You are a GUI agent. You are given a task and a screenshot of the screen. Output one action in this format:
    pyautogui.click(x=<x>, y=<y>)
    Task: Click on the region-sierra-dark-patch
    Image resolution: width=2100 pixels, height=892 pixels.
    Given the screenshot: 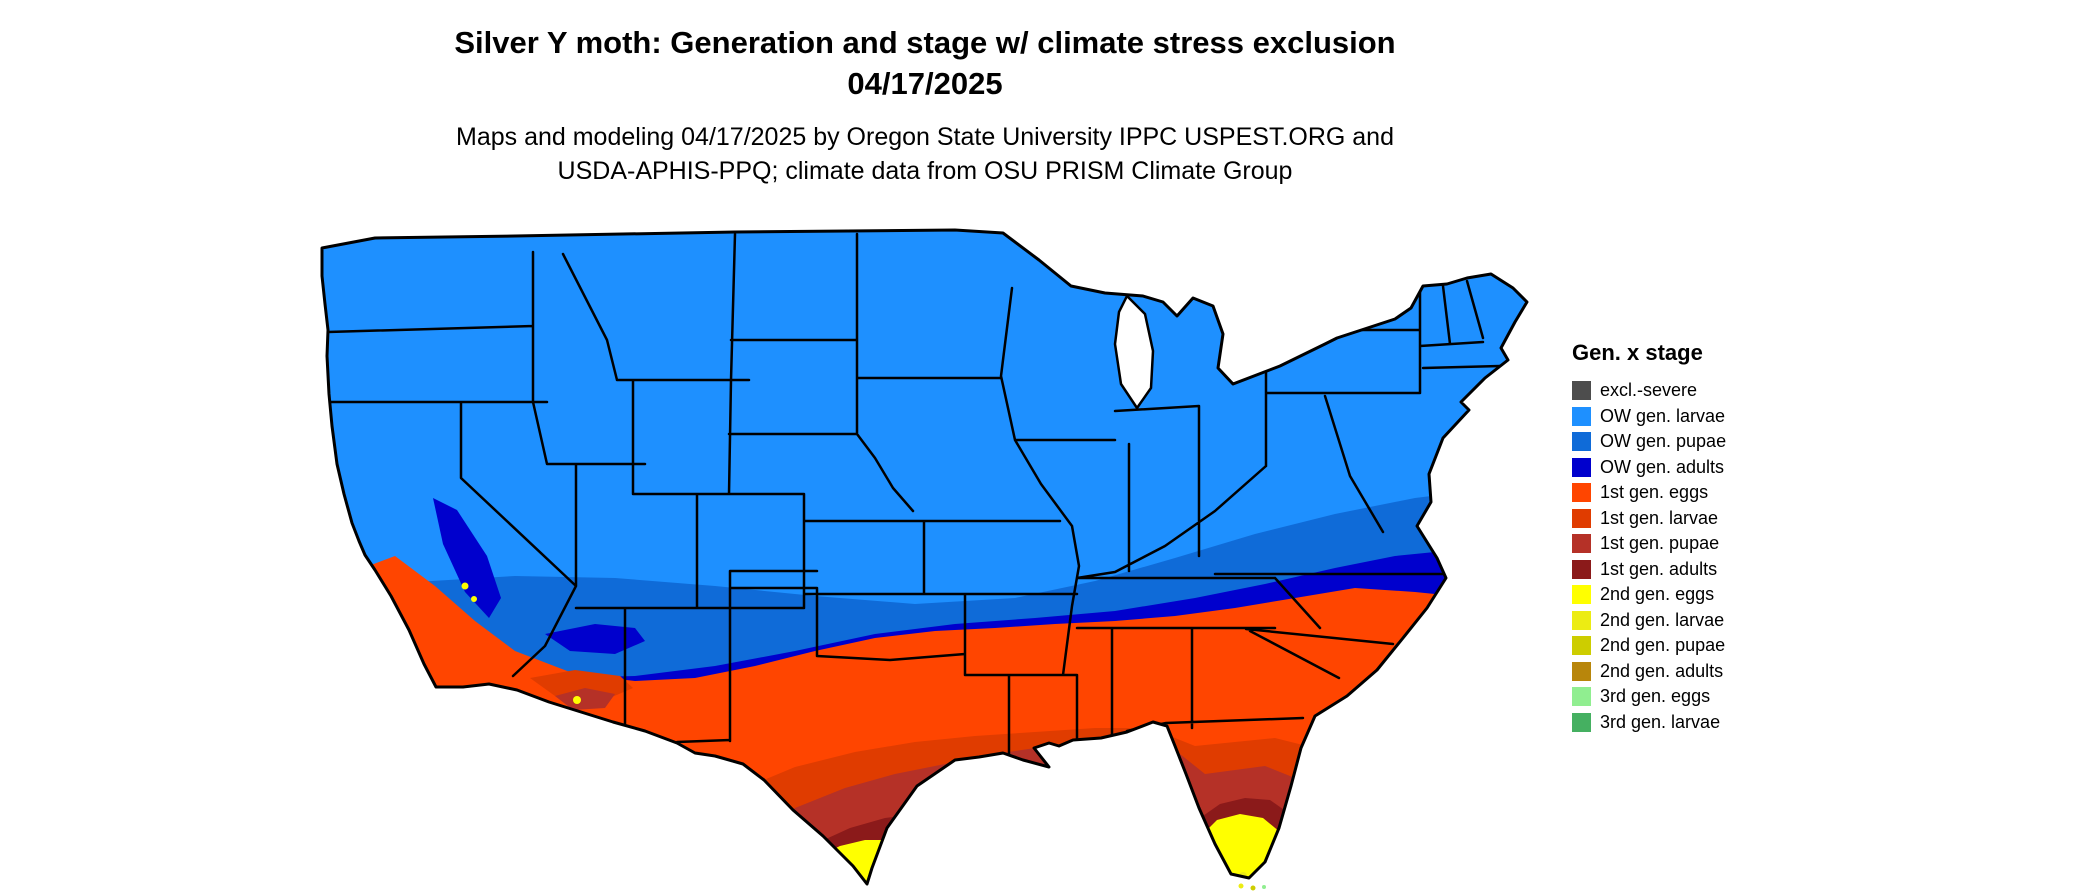 What is the action you would take?
    pyautogui.click(x=467, y=558)
    